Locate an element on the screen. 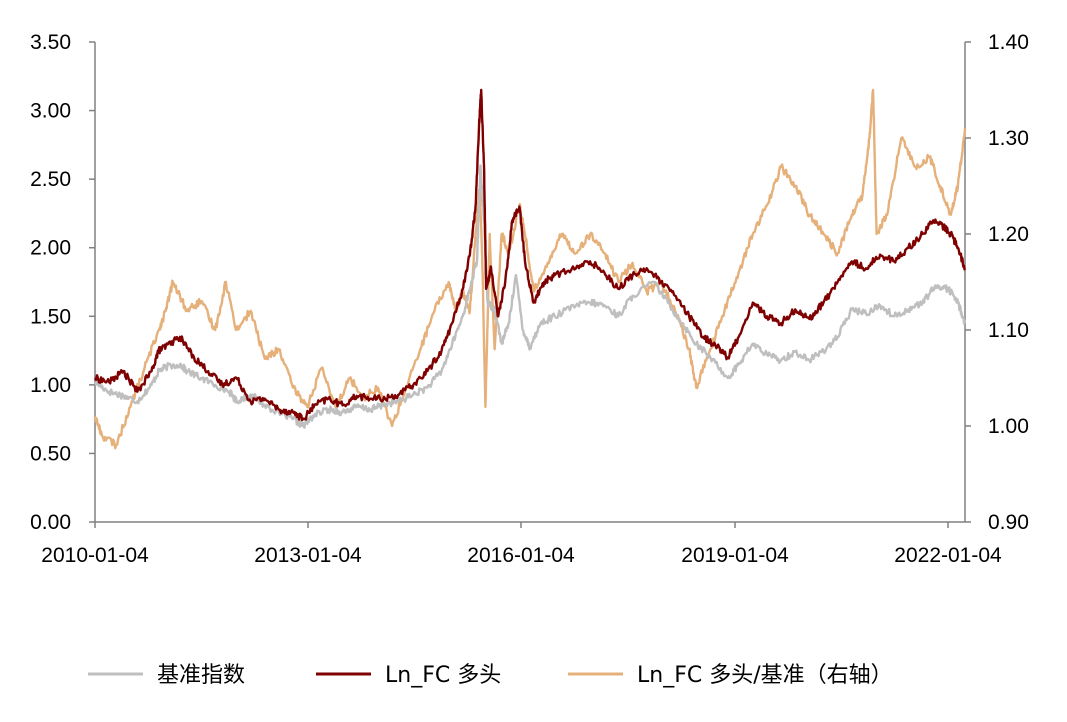 The image size is (1067, 722). legend-label: Ln_FC 多头 is located at coordinates (443, 675).